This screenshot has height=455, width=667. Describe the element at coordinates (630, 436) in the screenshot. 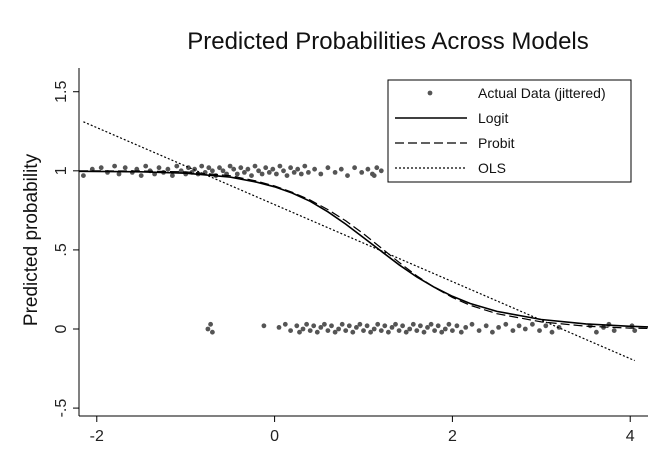

I see `x-tick-label: 4` at that location.